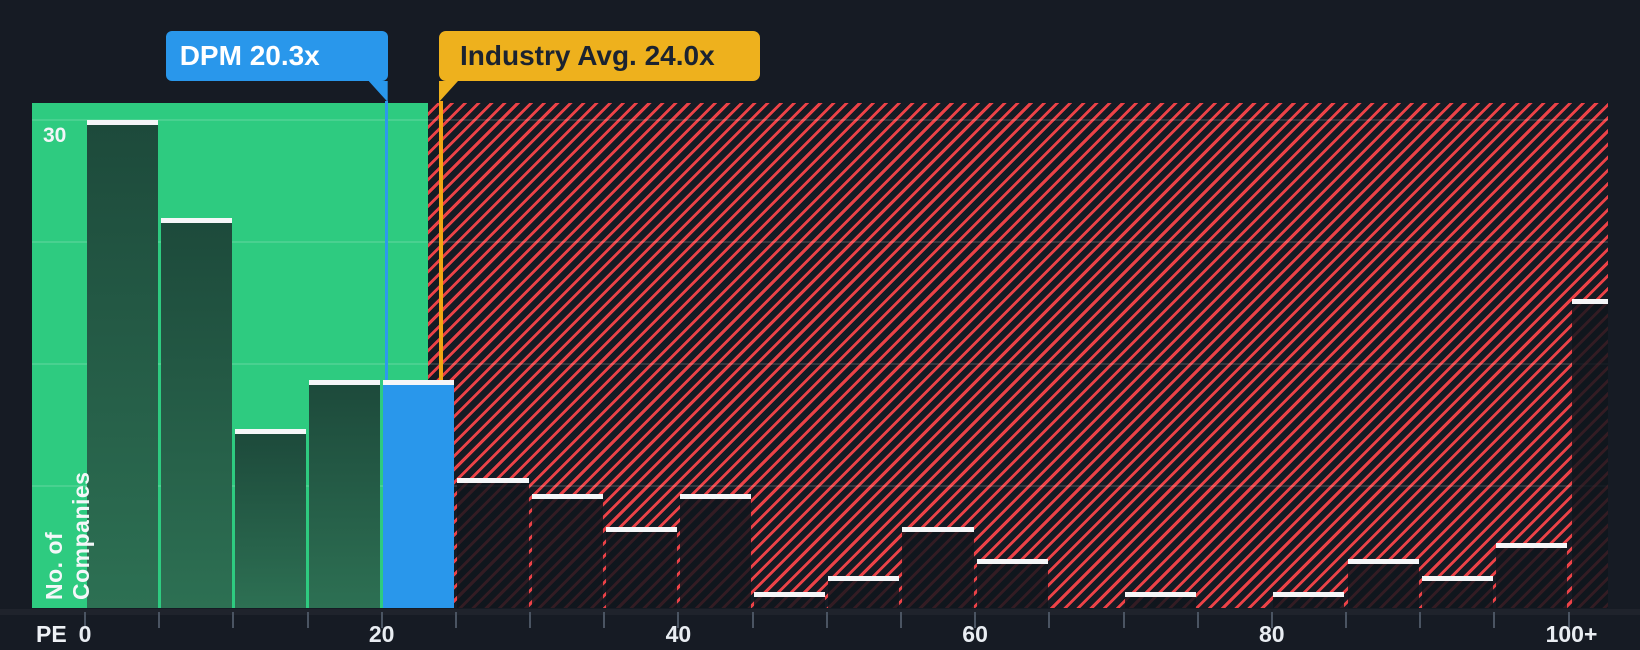 The image size is (1640, 650). What do you see at coordinates (820, 486) in the screenshot?
I see `gridline-7.5` at bounding box center [820, 486].